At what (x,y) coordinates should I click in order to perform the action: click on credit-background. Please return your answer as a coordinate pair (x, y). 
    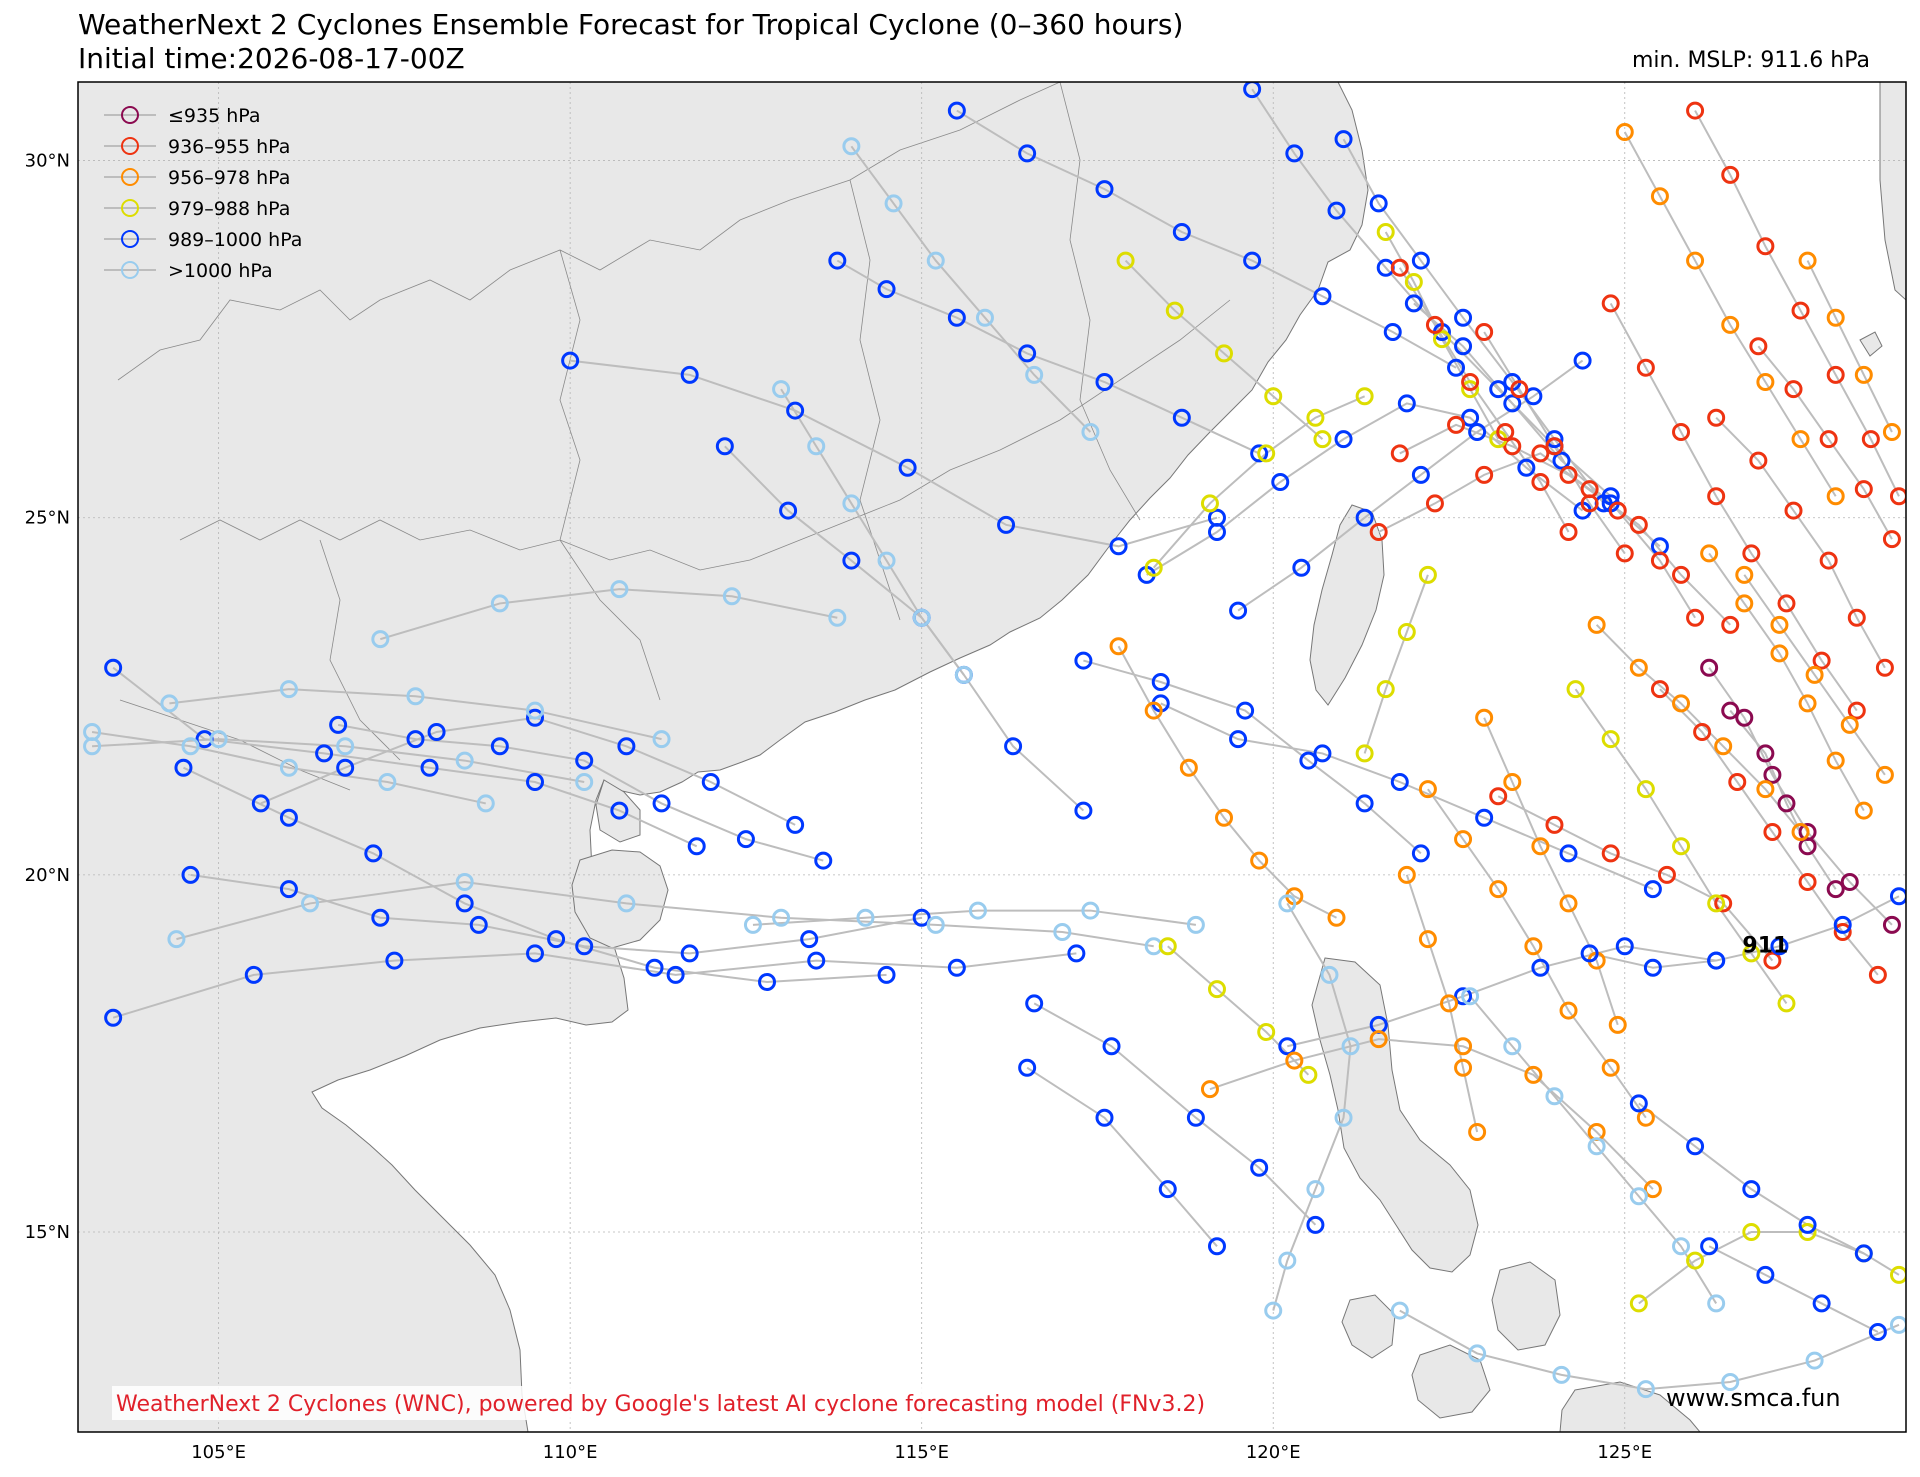
    Looking at the image, I should click on (680, 1403).